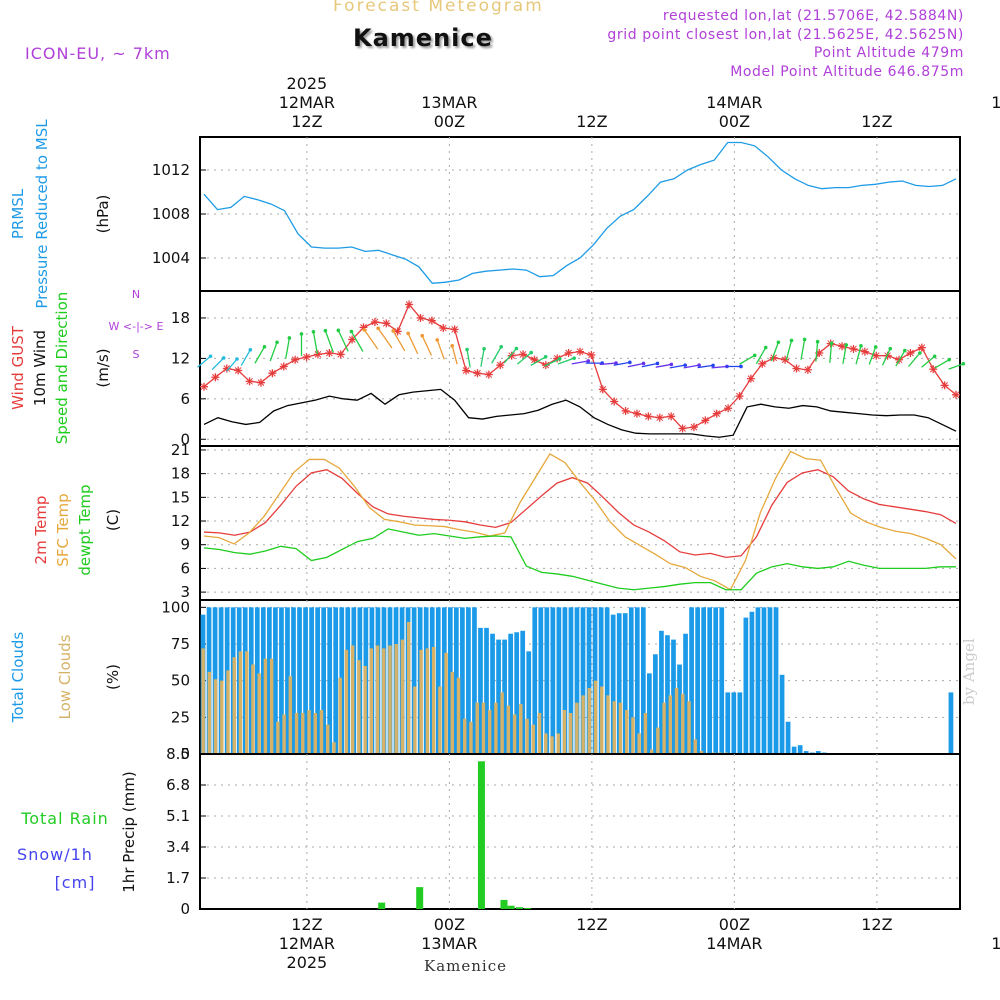  I want to click on panel-clouds: 0 25 50 75 100, so click(561, 680).